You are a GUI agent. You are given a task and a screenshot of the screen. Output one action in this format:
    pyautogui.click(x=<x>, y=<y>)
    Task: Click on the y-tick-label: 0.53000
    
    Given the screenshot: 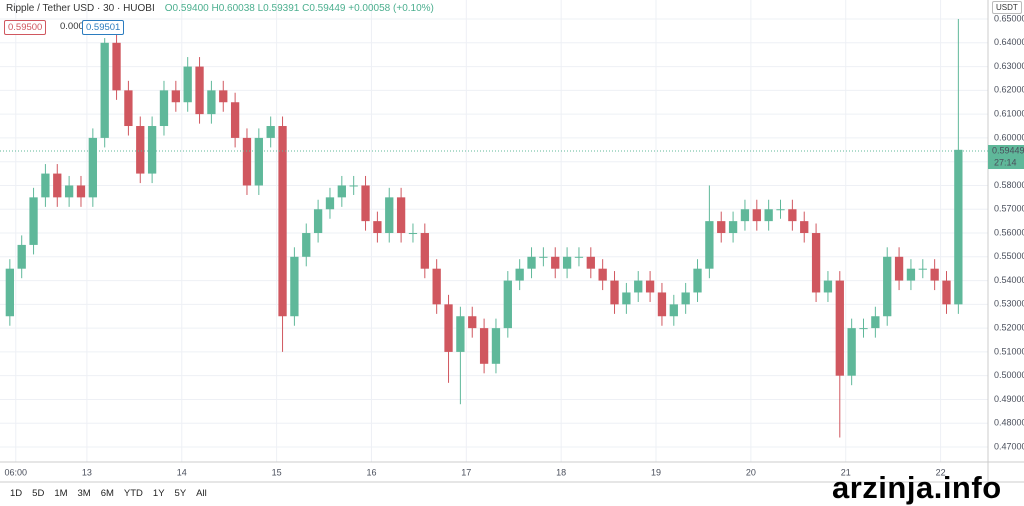 What is the action you would take?
    pyautogui.click(x=1009, y=304)
    